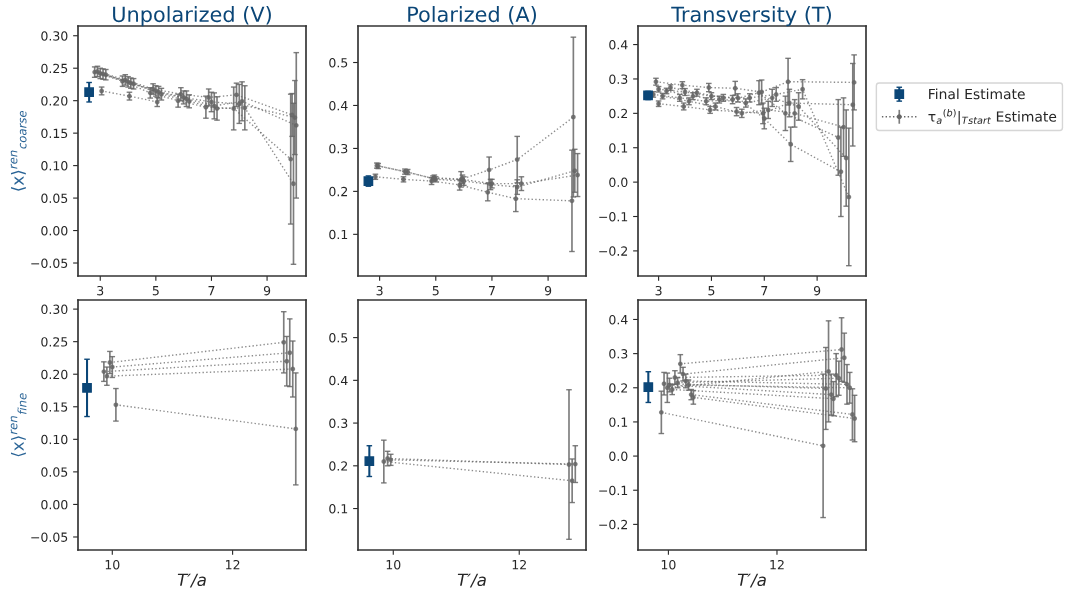 The image size is (1070, 598). Describe the element at coordinates (992, 116) in the screenshot. I see `legend-label: τ$_{a}$$^{(b)}$|$_{Tstart}$ Estimate` at that location.